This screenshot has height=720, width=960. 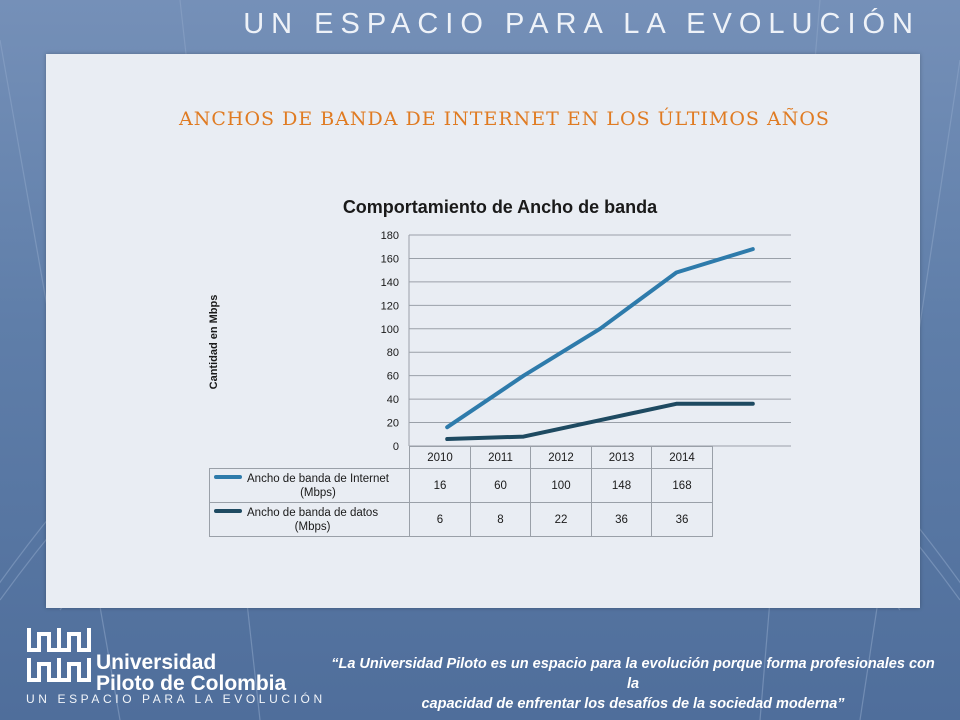 What do you see at coordinates (393, 353) in the screenshot?
I see `y-tick-label: 80` at bounding box center [393, 353].